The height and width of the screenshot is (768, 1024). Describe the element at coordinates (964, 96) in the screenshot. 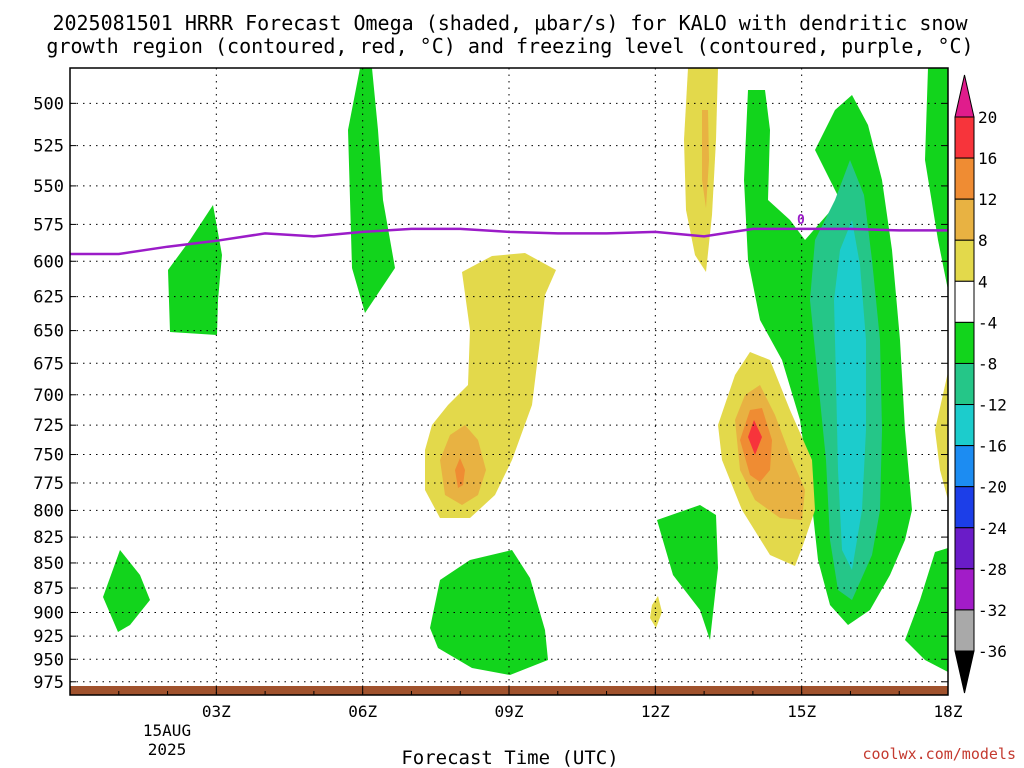

I see `colorbar-top-arrow` at that location.